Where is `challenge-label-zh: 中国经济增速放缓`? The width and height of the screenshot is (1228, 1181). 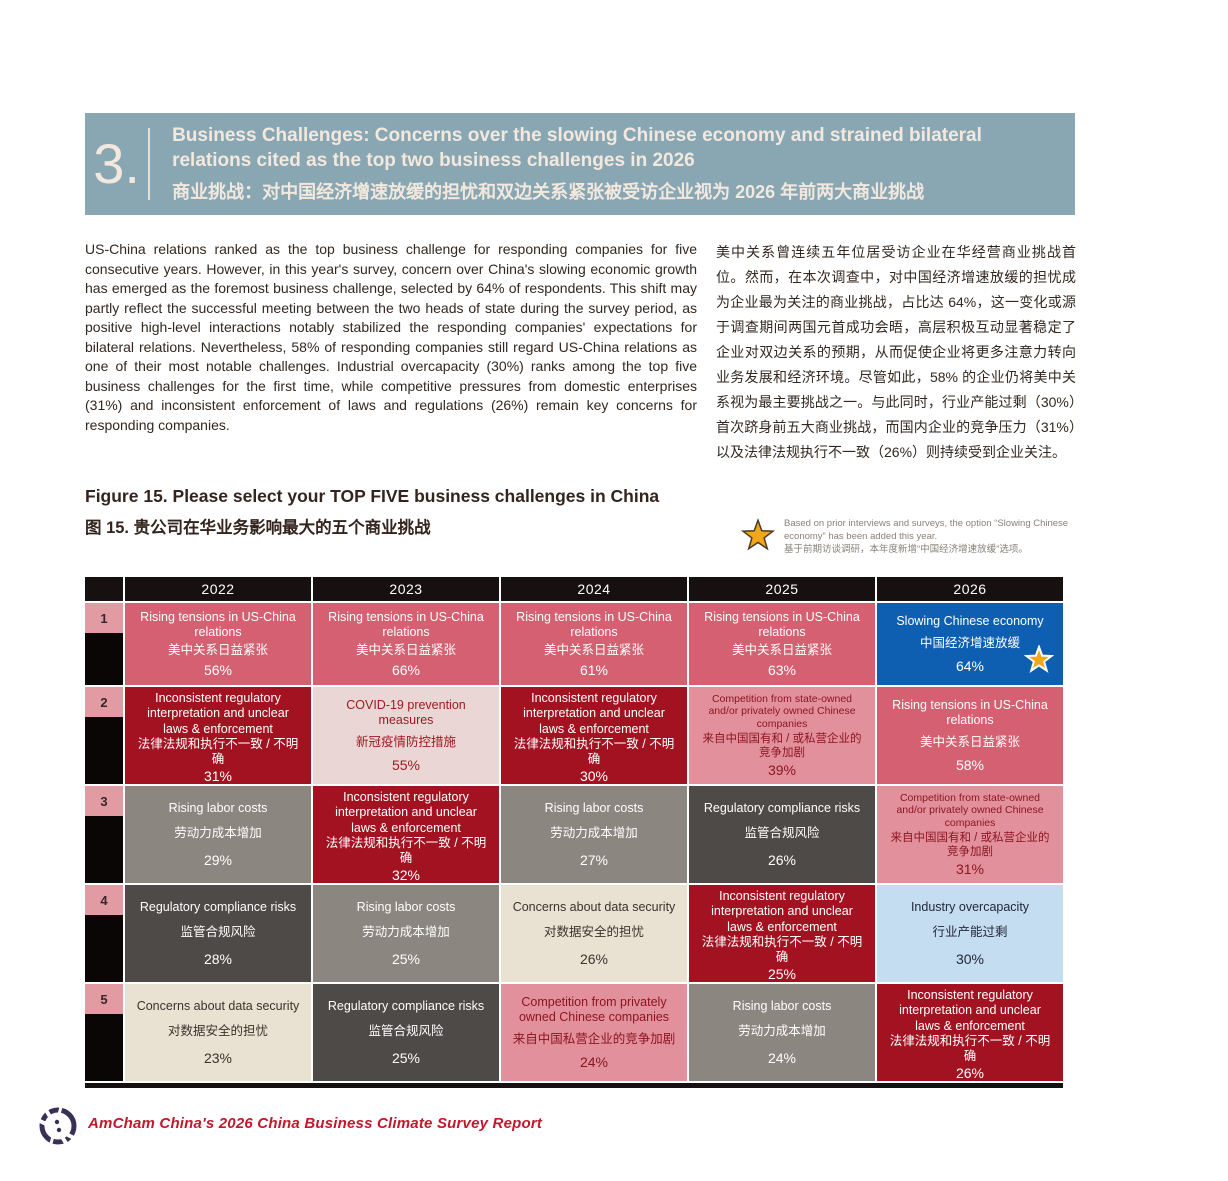
challenge-label-zh: 中国经济增速放缓 is located at coordinates (969, 642).